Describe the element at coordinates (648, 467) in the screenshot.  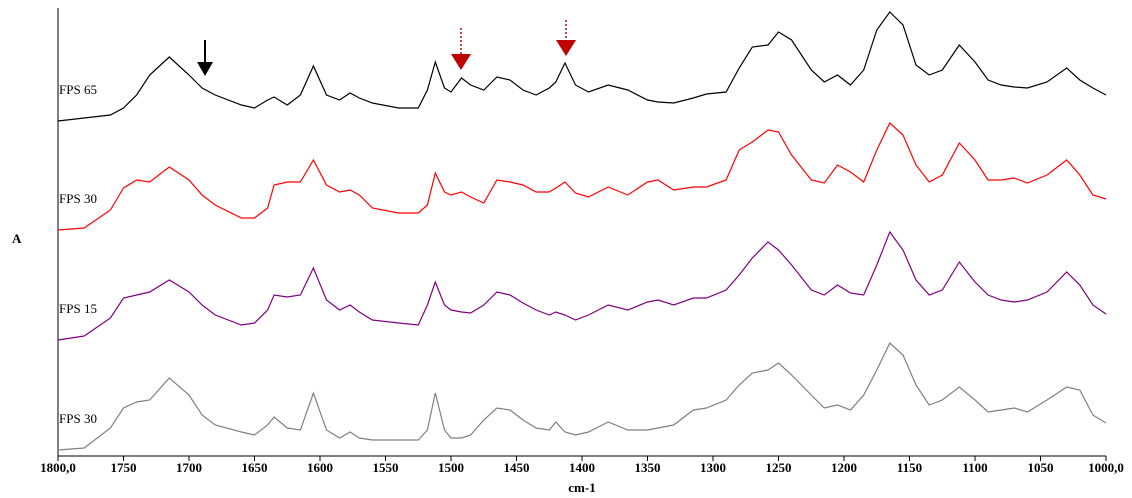
I see `x-tick-label: 1350` at that location.